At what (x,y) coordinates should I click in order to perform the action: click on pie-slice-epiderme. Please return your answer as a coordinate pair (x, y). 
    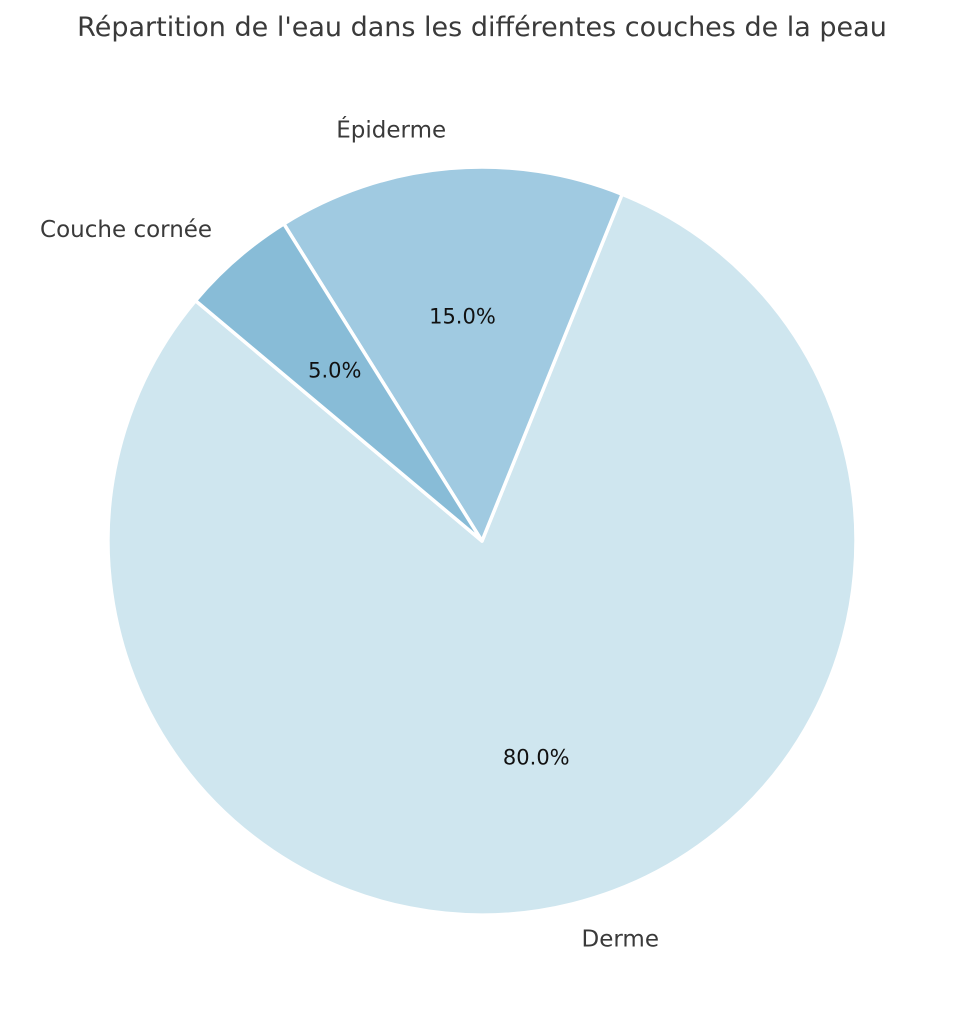
    Looking at the image, I should click on (453, 354).